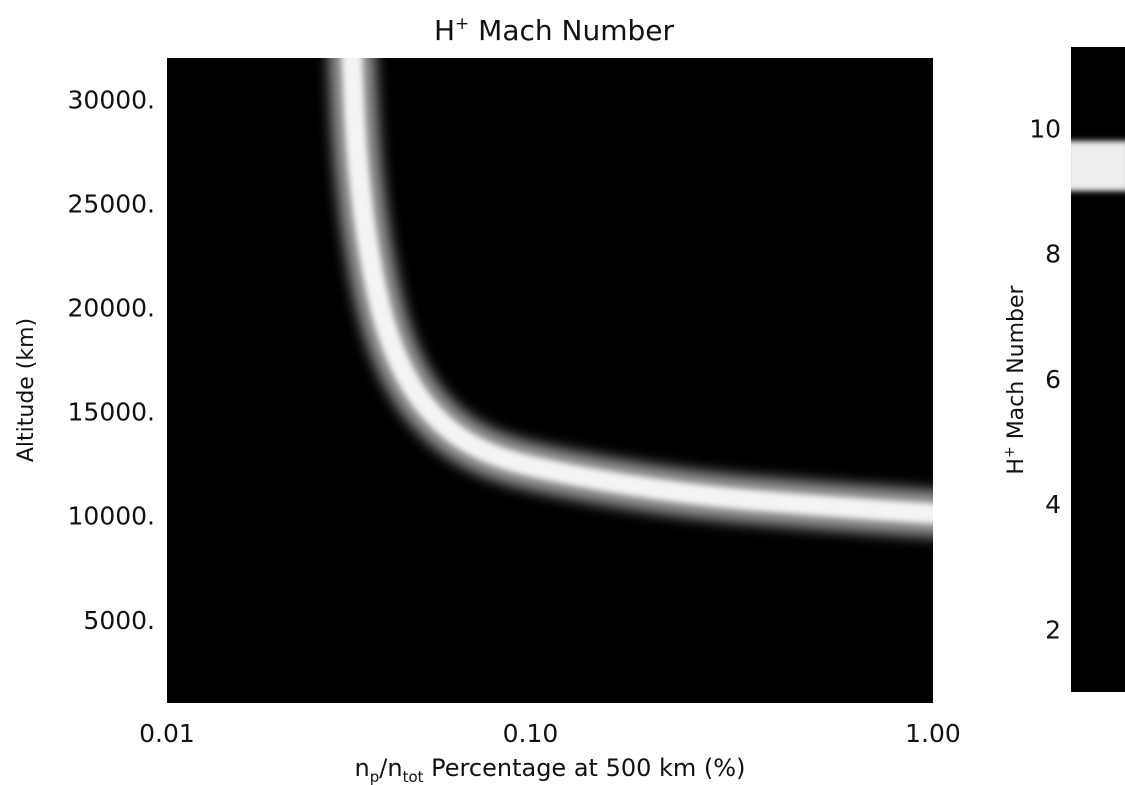 The height and width of the screenshot is (785, 1125). Describe the element at coordinates (933, 733) in the screenshot. I see `x-tick-label: 1.00` at that location.